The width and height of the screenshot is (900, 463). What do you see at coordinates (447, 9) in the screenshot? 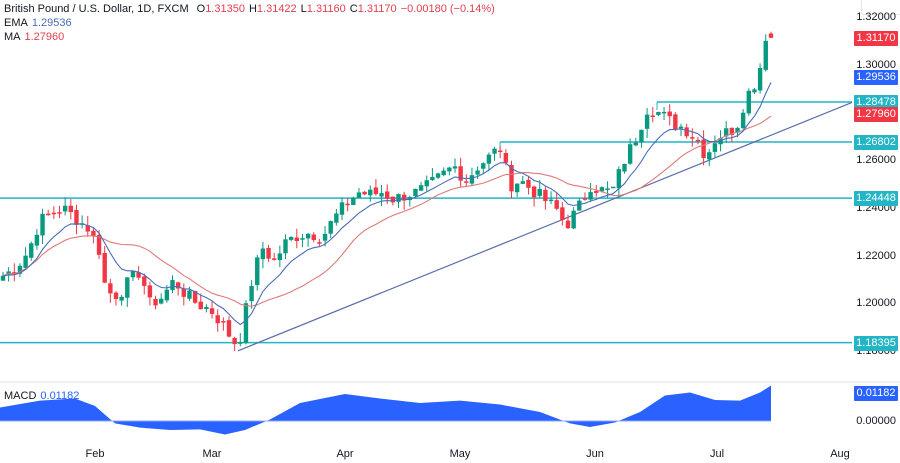
I see `change-value: −0.00180 (−0.14%)` at bounding box center [447, 9].